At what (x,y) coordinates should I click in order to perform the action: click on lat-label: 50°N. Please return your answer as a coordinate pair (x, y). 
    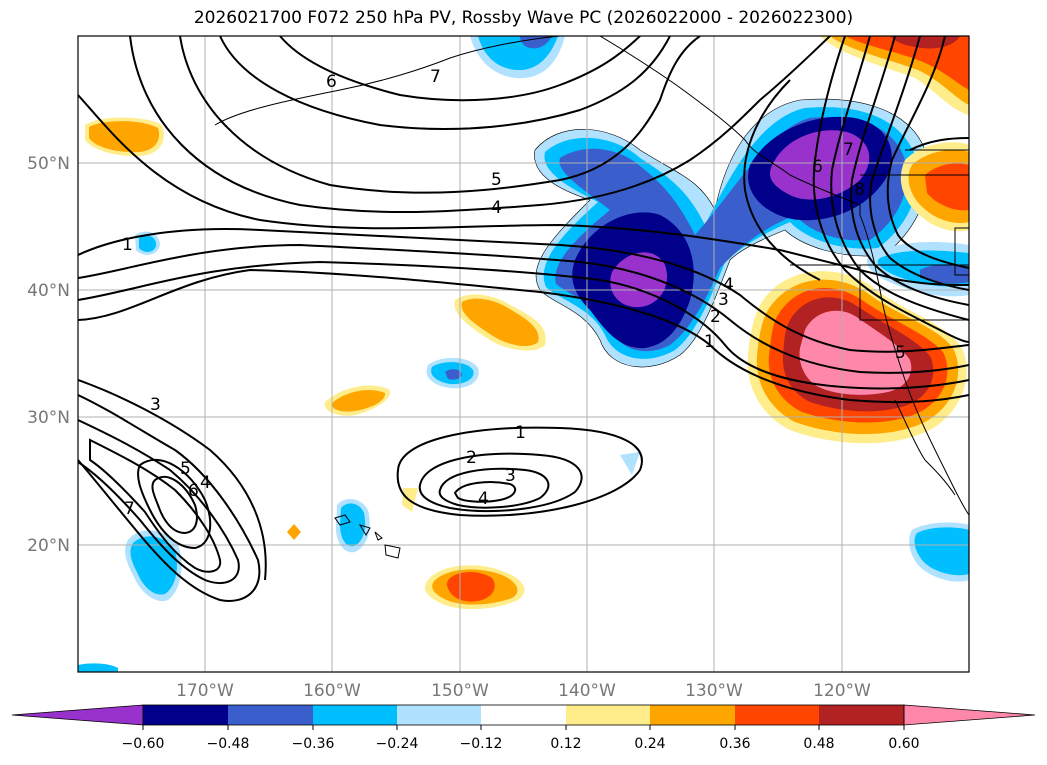
    Looking at the image, I should click on (48, 164).